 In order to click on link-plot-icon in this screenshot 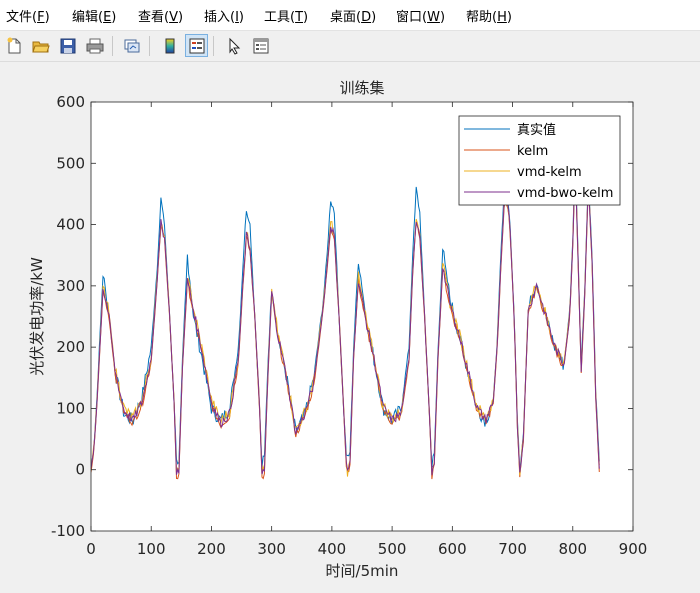, I will do `click(132, 46)`.